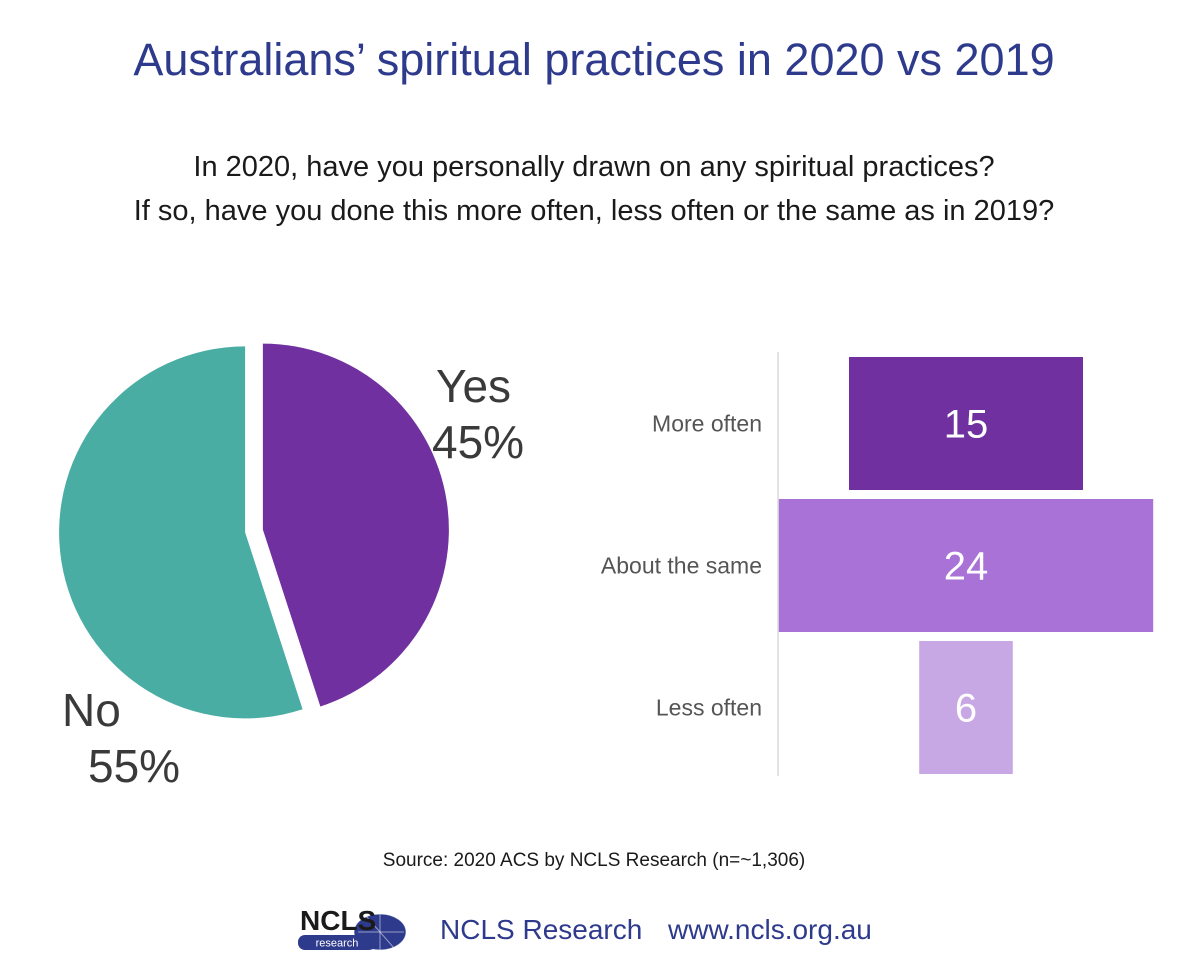  I want to click on ncls-logo: NCLS research, so click(352, 928).